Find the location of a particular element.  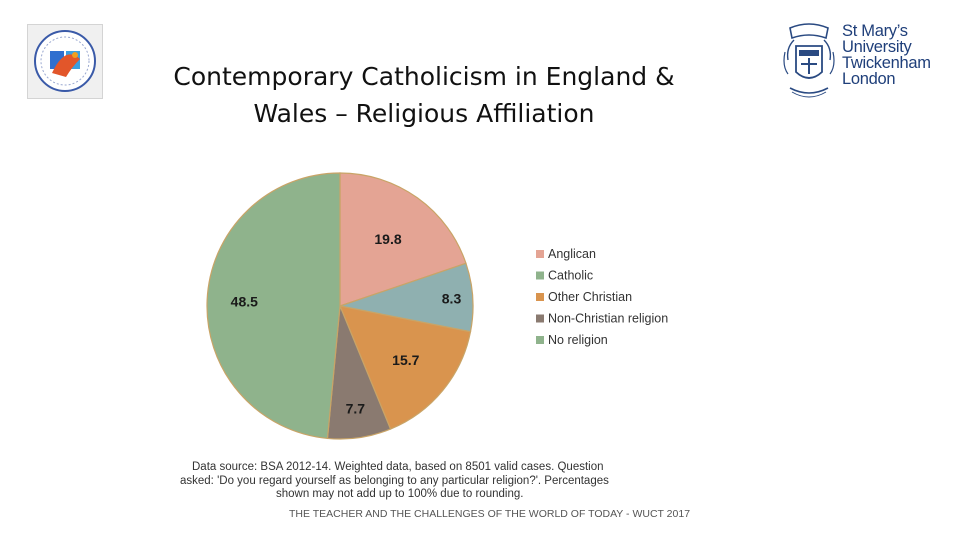

pie-value-labels: 19.8 8.3 15.7 7.7 48.5 is located at coordinates (346, 324).